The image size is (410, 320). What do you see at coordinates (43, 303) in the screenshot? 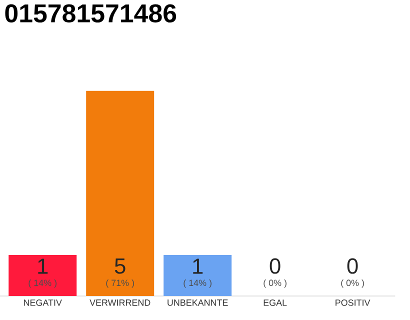
I see `x-tick-label: NEGATIV` at bounding box center [43, 303].